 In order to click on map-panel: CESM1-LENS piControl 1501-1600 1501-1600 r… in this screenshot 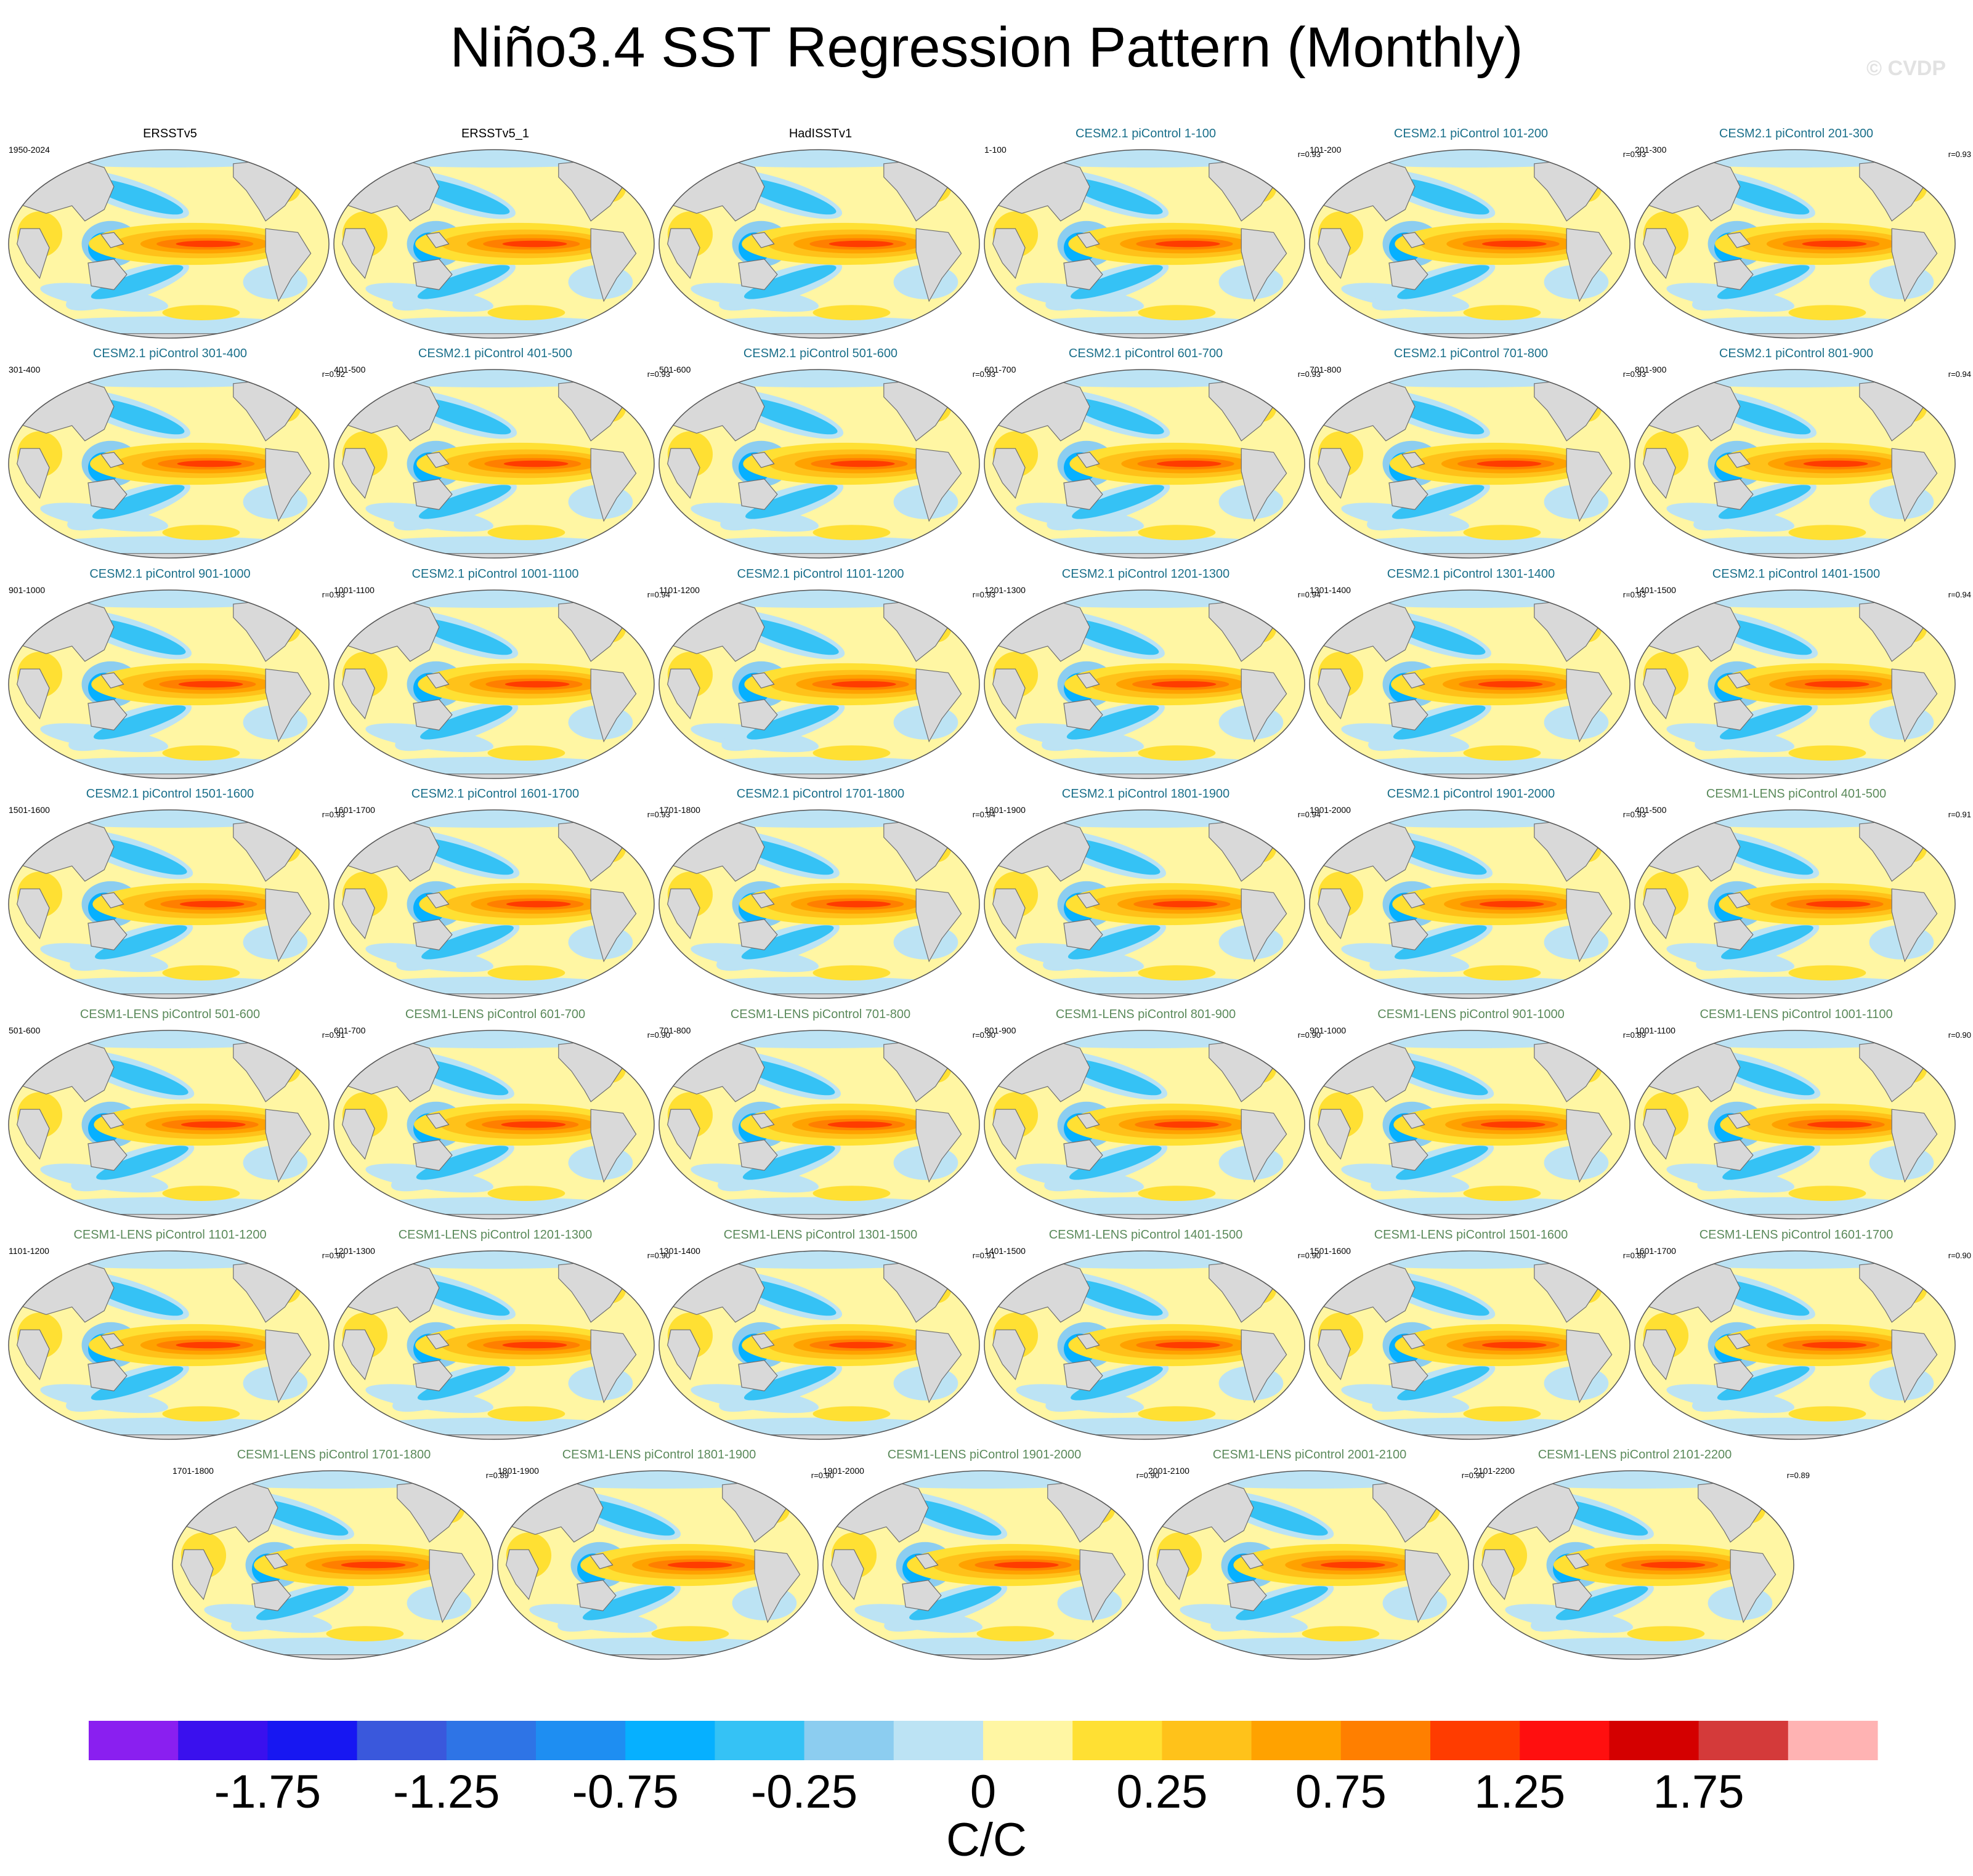, I will do `click(1477, 1336)`.